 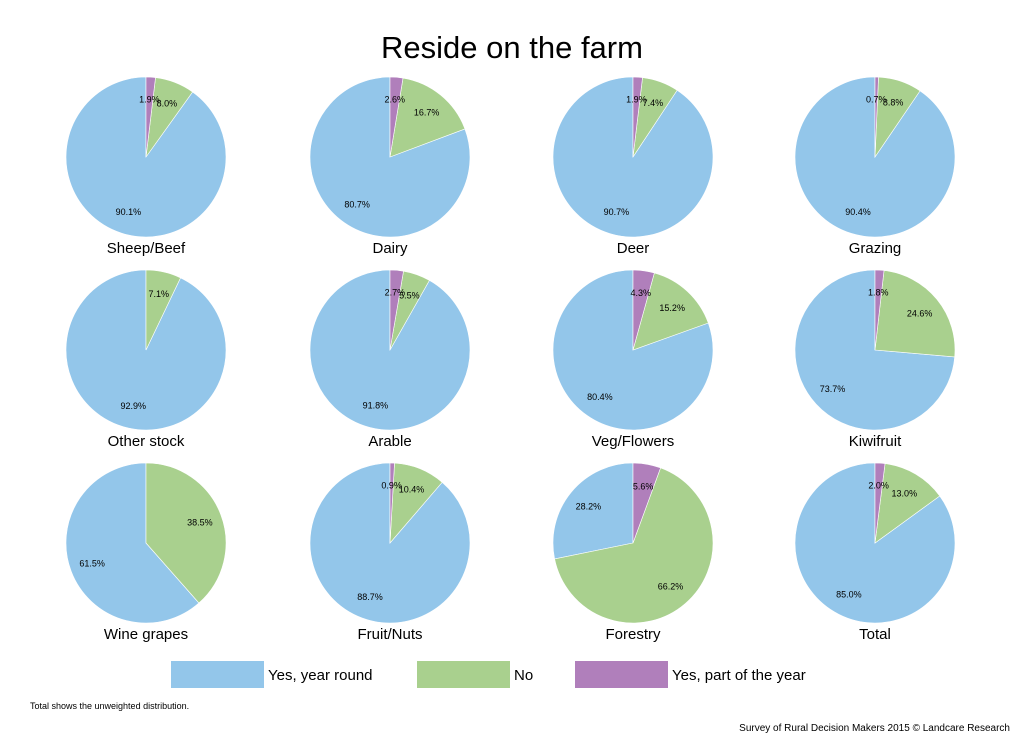 What do you see at coordinates (389, 441) in the screenshot?
I see `pie-name-label: Arable` at bounding box center [389, 441].